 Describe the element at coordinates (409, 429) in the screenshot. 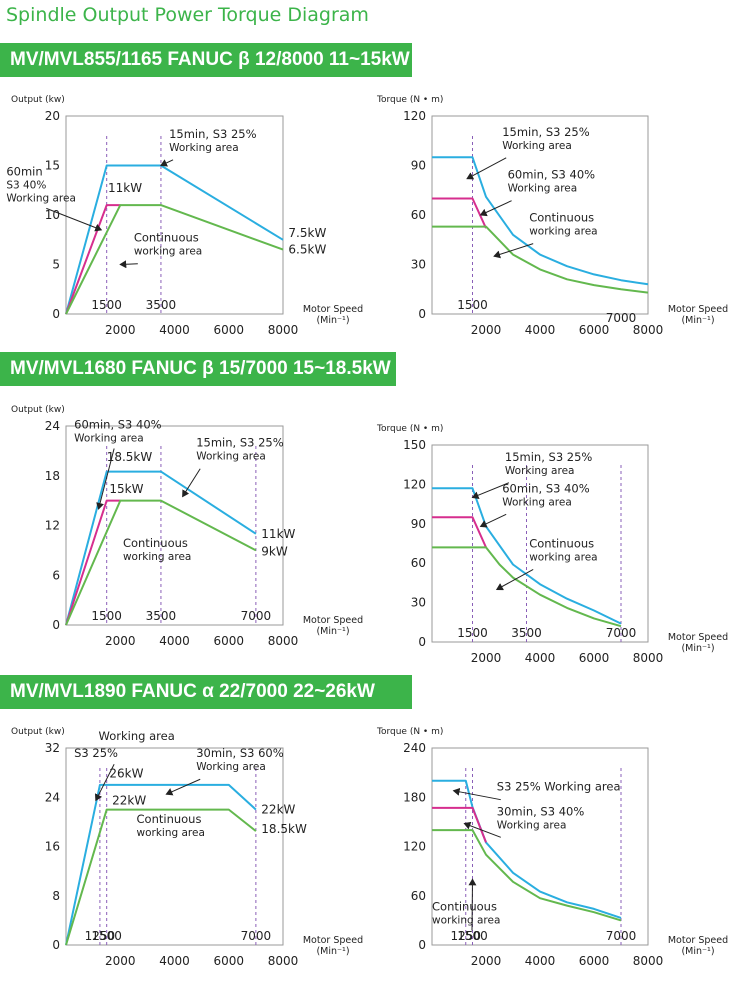

I see `y-axis-label: Torque (N • m)` at that location.